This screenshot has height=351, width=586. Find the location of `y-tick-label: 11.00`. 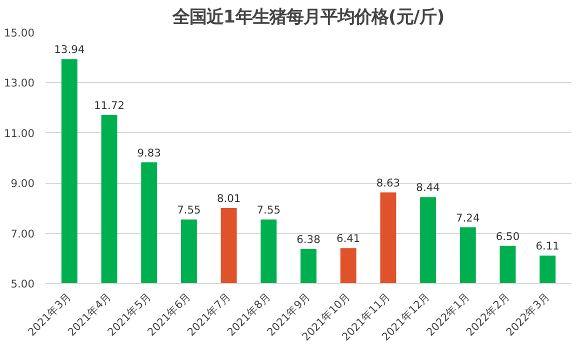

y-tick-label: 11.00 is located at coordinates (19, 133).